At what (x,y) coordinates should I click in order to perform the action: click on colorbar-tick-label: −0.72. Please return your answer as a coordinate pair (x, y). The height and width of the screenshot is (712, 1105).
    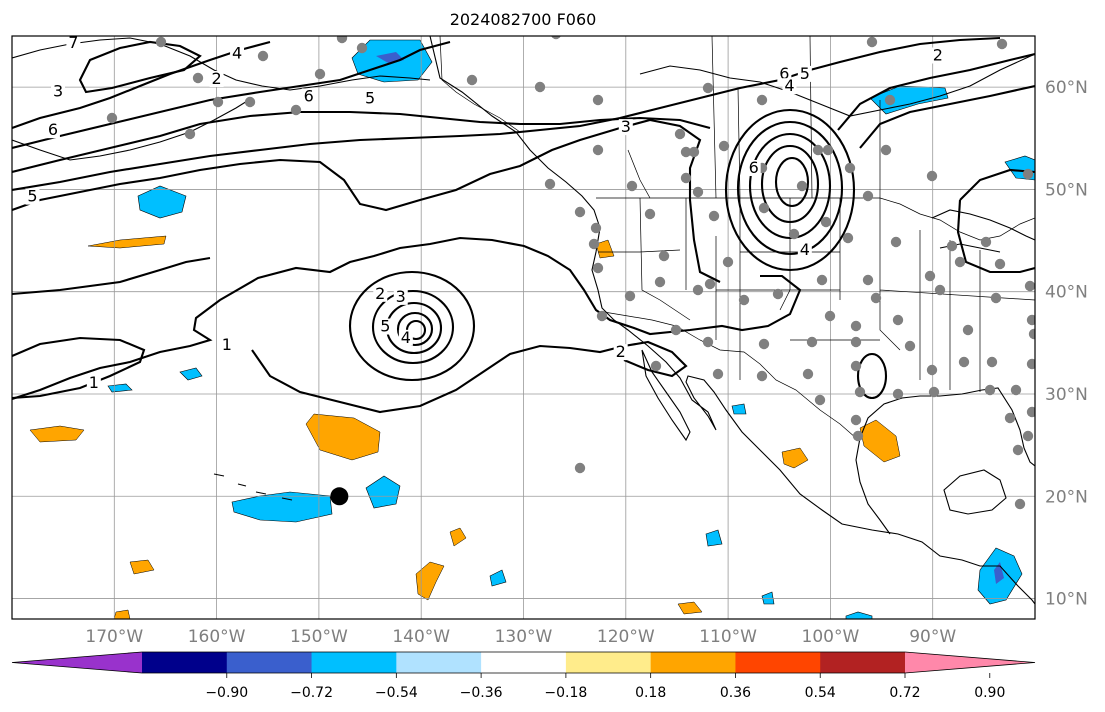
    Looking at the image, I should click on (311, 693).